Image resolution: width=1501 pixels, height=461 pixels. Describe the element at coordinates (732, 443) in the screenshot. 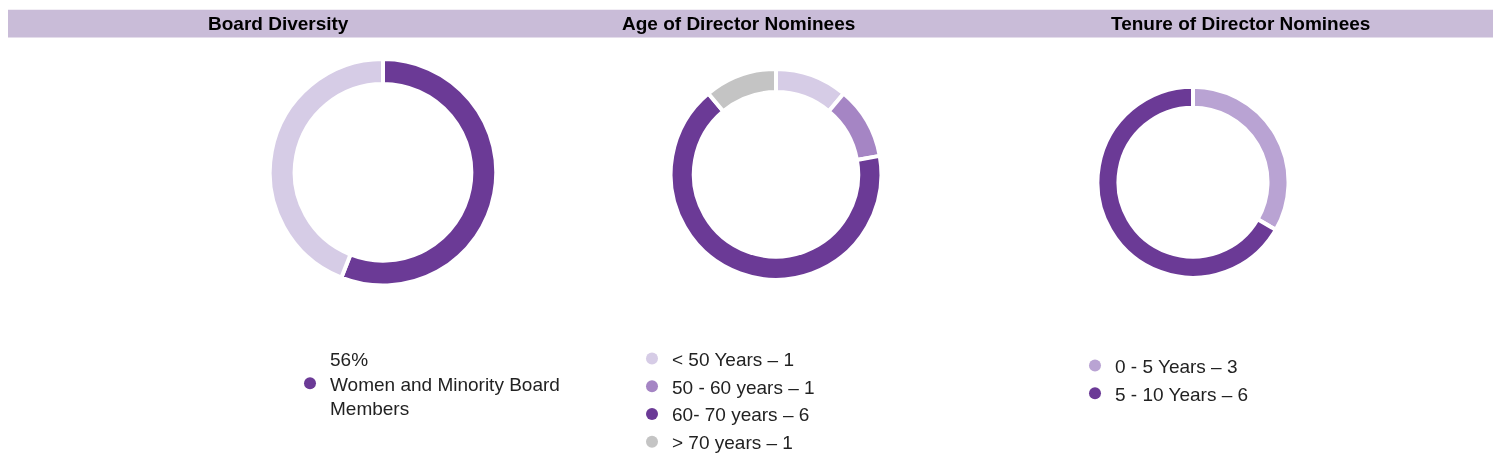

I see `legend-label: > 70 years – 1` at that location.